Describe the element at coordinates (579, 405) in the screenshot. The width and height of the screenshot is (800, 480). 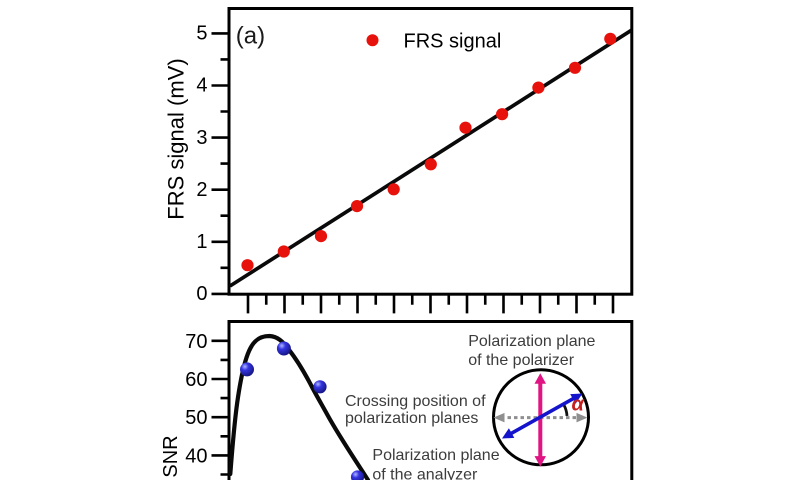
I see `svg-text: α` at that location.